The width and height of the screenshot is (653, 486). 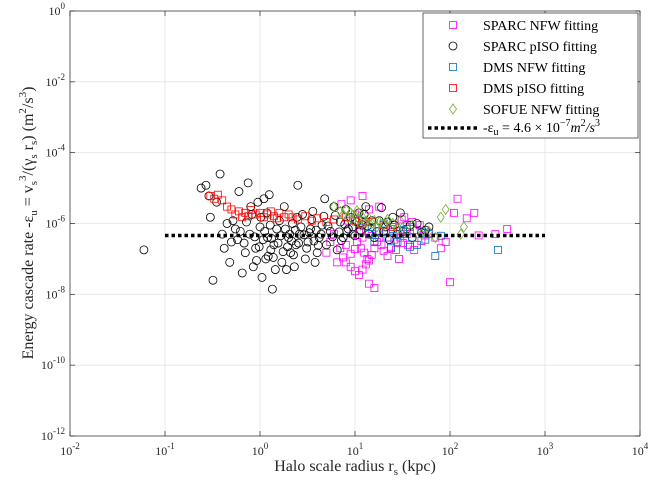 What do you see at coordinates (56, 151) in the screenshot?
I see `y-tick-label: 10⁻⁴` at bounding box center [56, 151].